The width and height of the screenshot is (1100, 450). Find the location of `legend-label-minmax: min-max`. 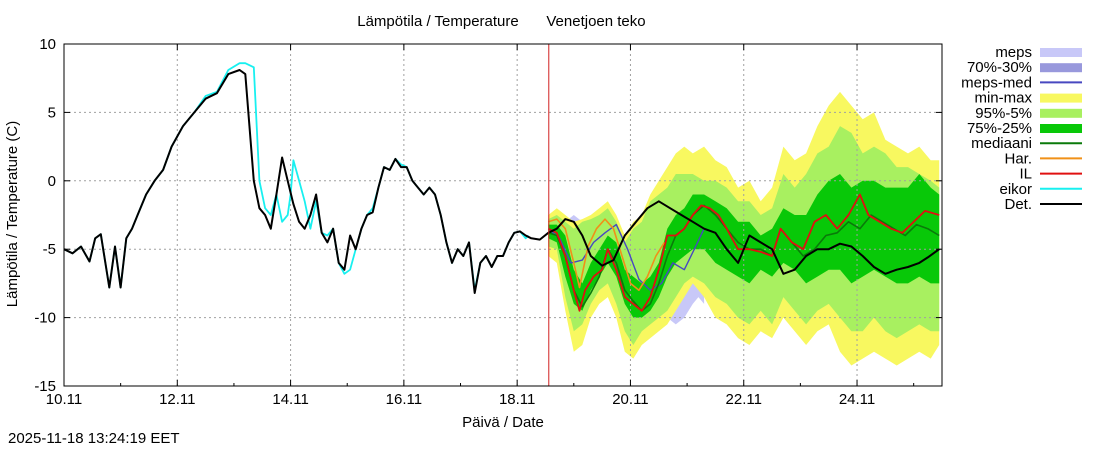

legend-label-minmax: min-max is located at coordinates (1003, 98).